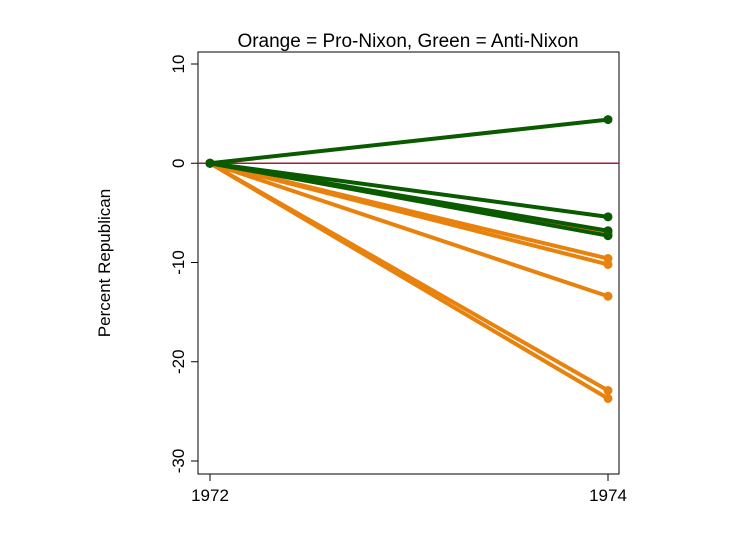 The height and width of the screenshot is (552, 756). I want to click on y-tick-label: -20, so click(178, 361).